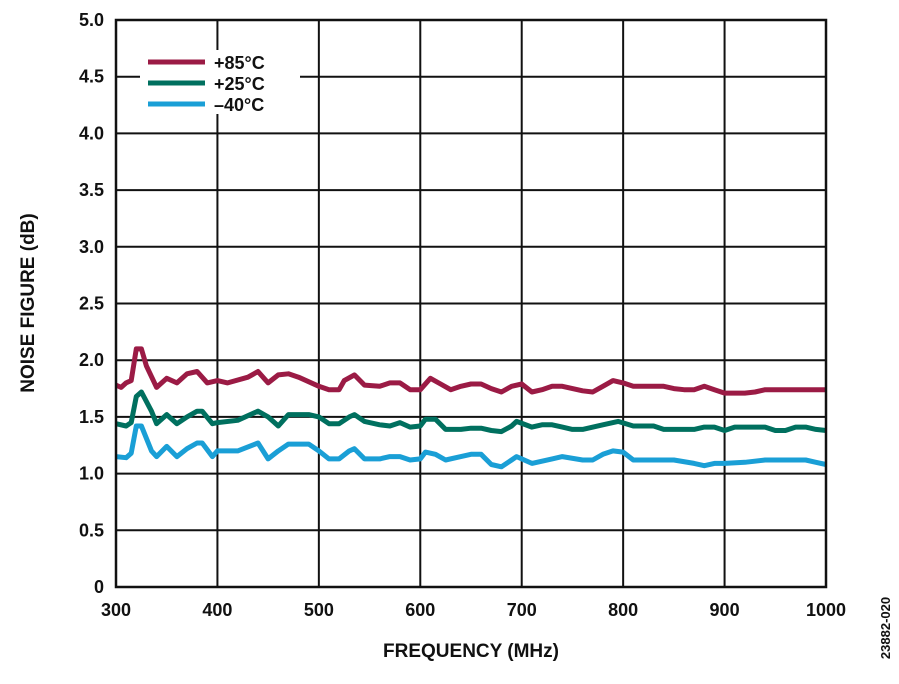 Image resolution: width=899 pixels, height=684 pixels. I want to click on x-tick-label: 900, so click(725, 610).